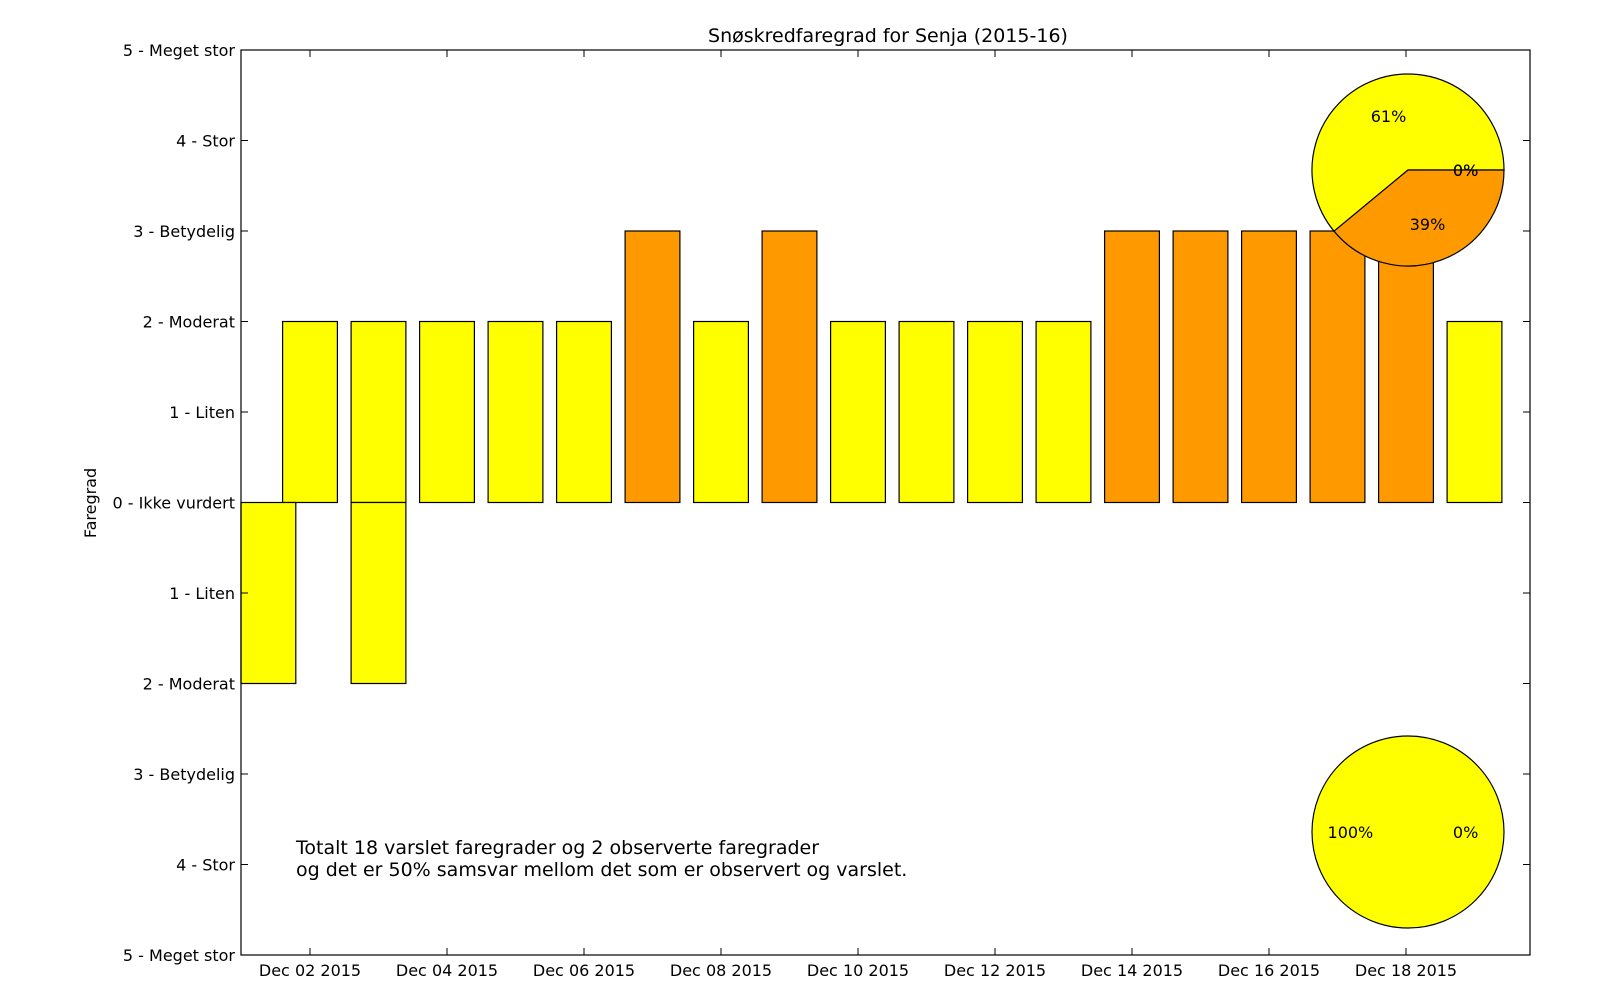 Image resolution: width=1600 pixels, height=1004 pixels. Describe the element at coordinates (1408, 832) in the screenshot. I see `pie_observed-slice` at that location.